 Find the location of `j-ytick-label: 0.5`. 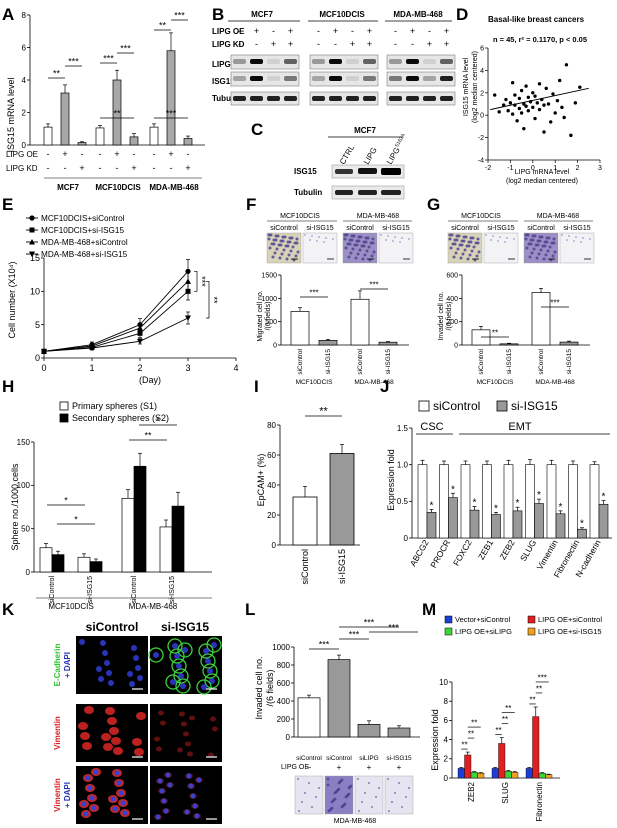

j-ytick-label: 0.5 is located at coordinates (403, 501).